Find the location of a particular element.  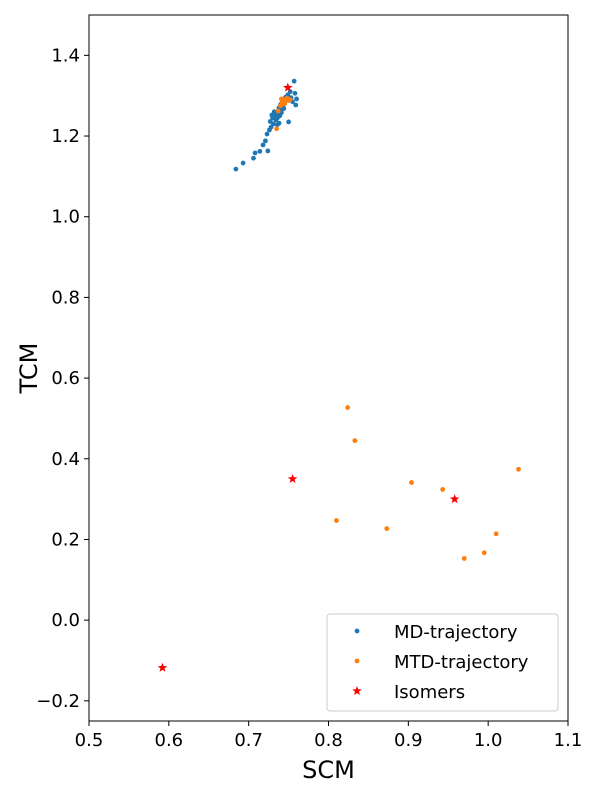

y-tick-label: −0.2 is located at coordinates (58, 701).